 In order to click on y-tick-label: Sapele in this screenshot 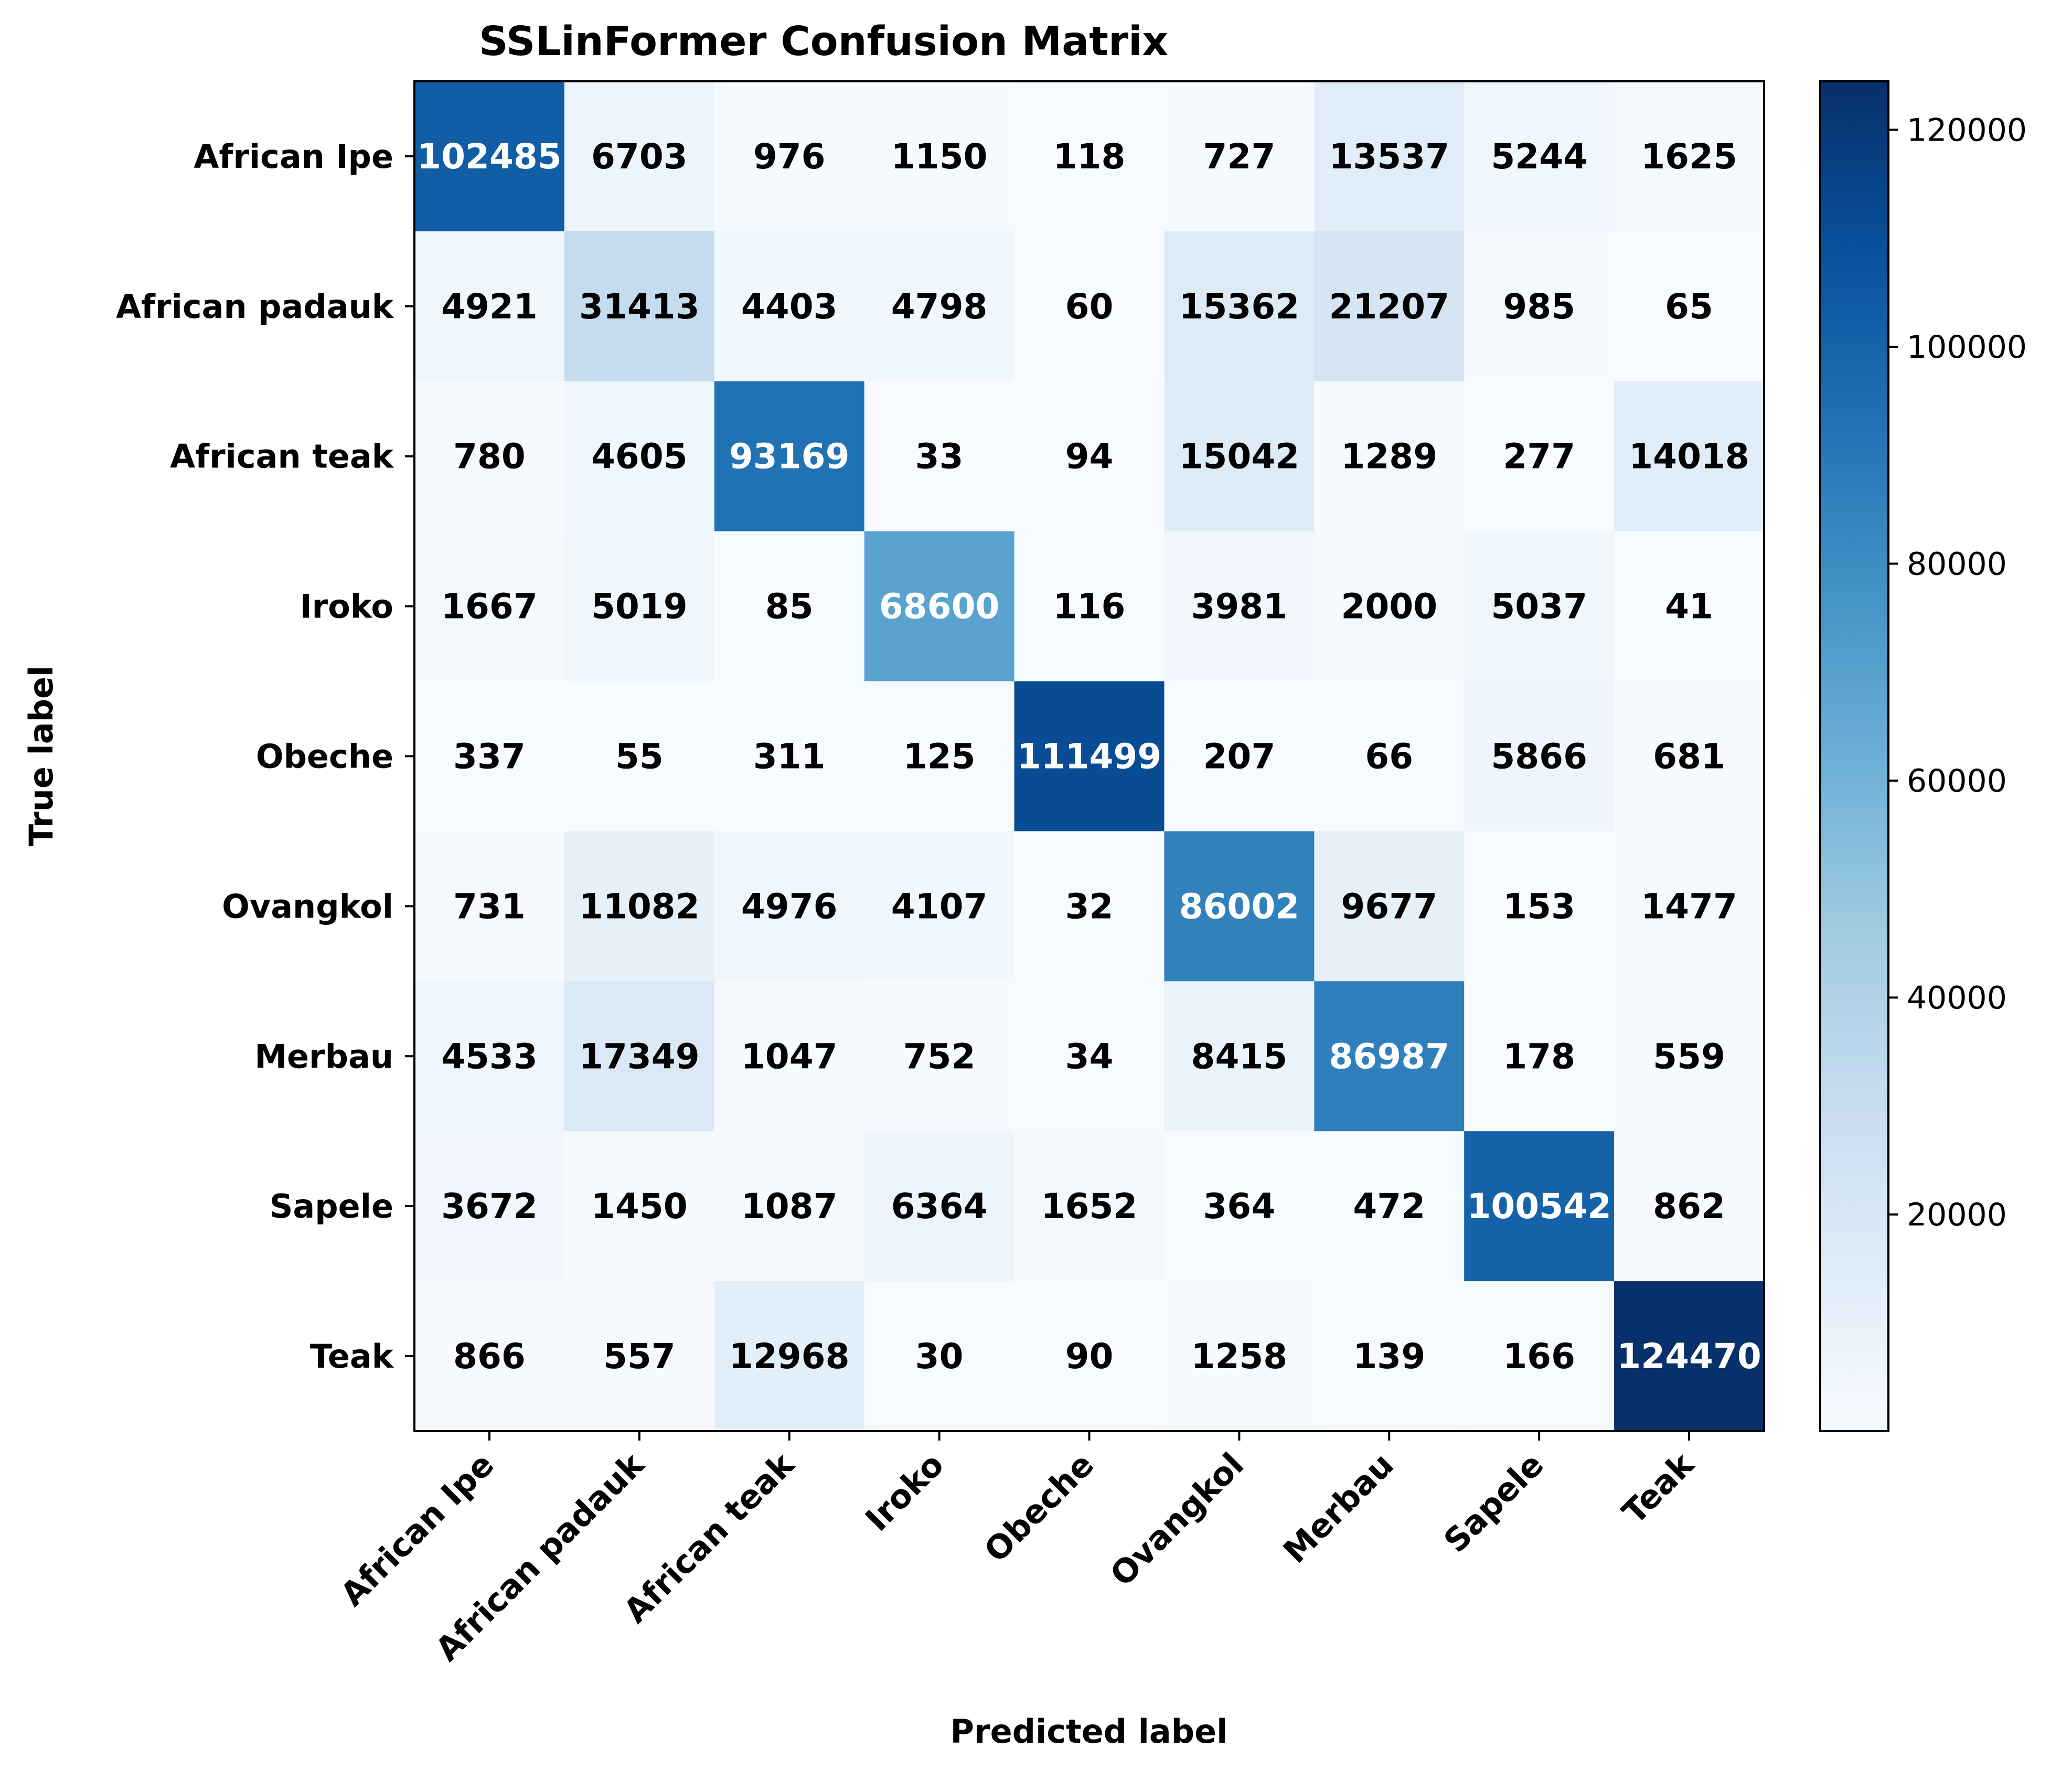, I will do `click(331, 1206)`.